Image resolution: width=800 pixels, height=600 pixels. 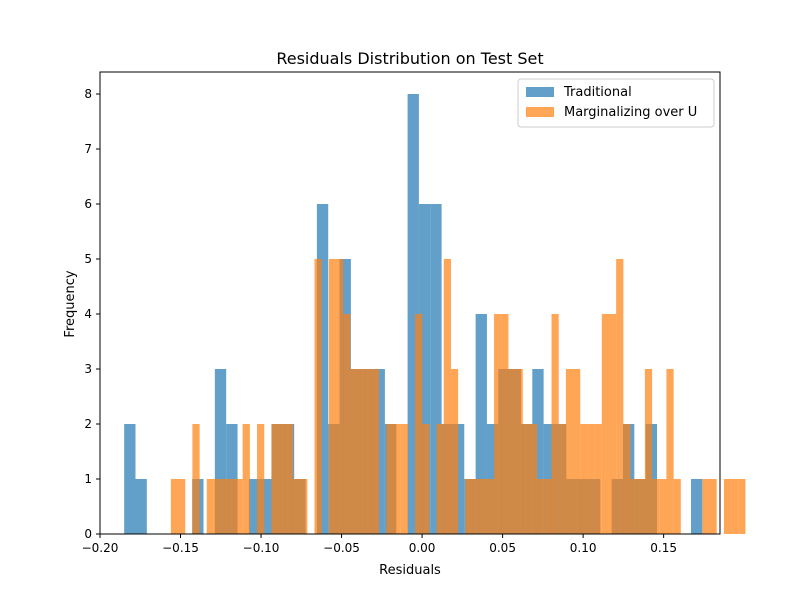 I want to click on y-tick-label: 6, so click(x=88, y=204).